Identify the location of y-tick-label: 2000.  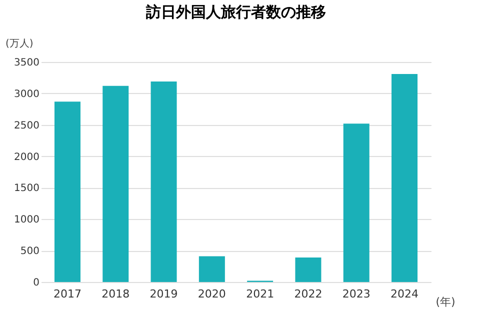
(27, 157).